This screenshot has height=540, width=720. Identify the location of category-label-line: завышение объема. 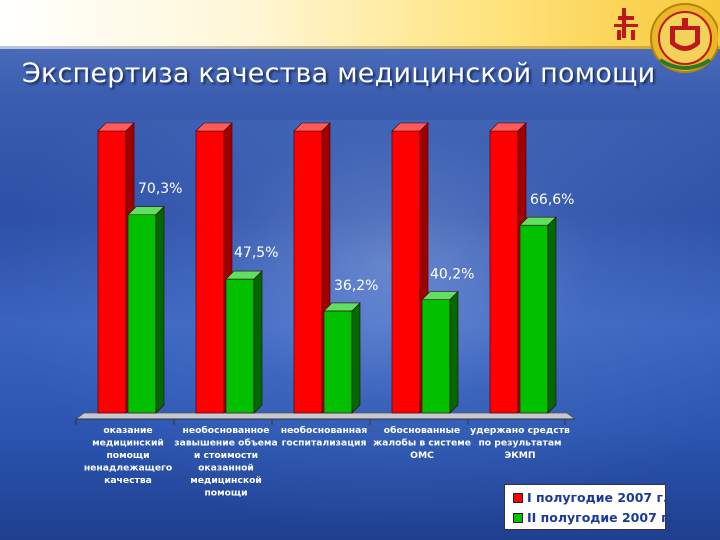
(225, 443).